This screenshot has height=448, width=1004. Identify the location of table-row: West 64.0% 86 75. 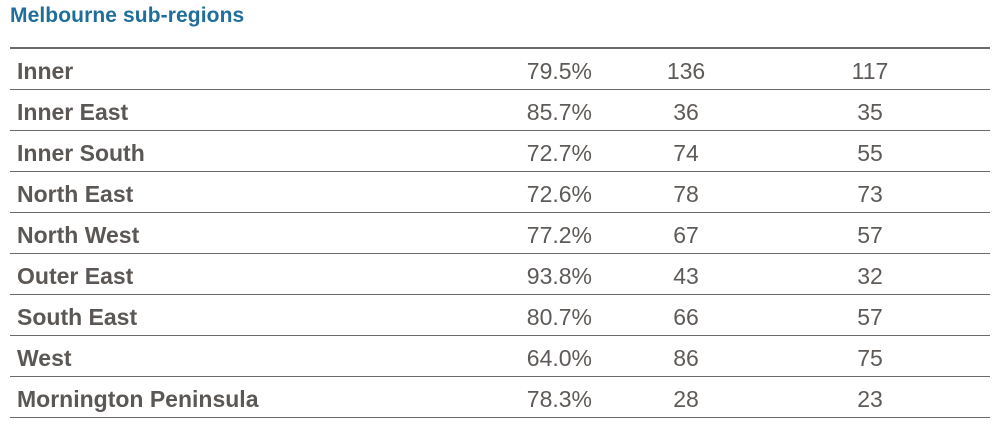
(500, 356).